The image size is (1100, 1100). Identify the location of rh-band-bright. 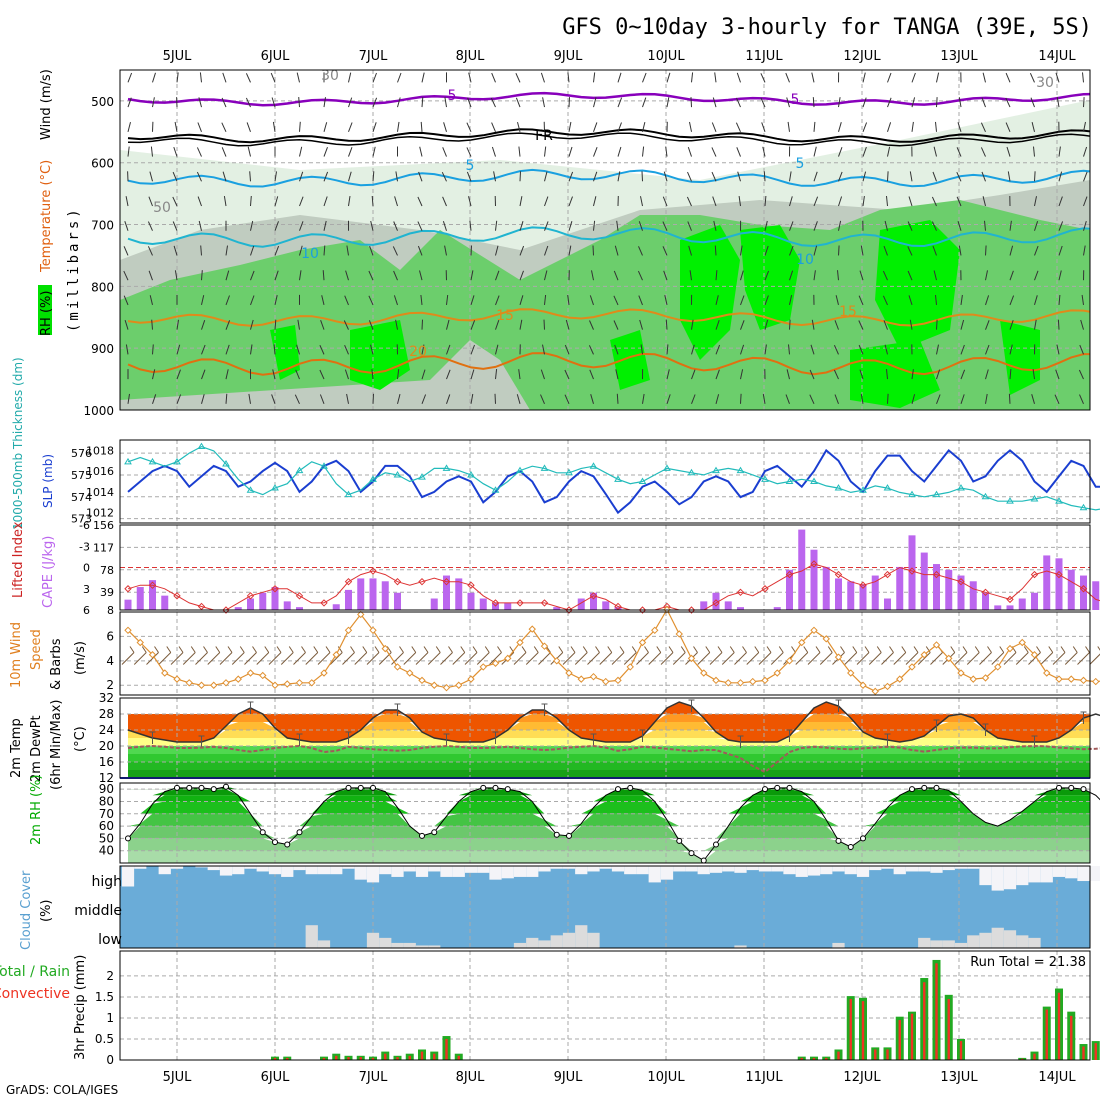
(630, 360).